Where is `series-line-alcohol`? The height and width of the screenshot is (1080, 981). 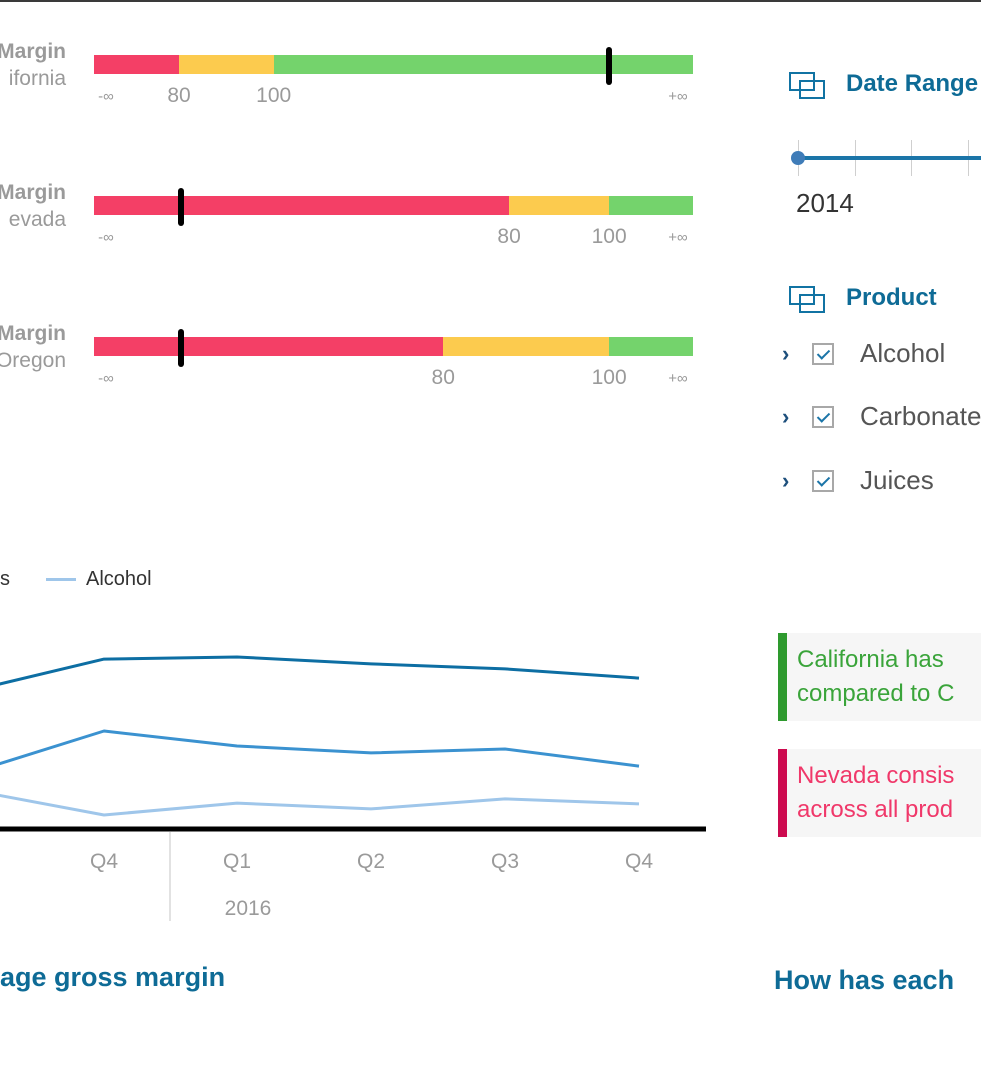 series-line-alcohol is located at coordinates (320, 805).